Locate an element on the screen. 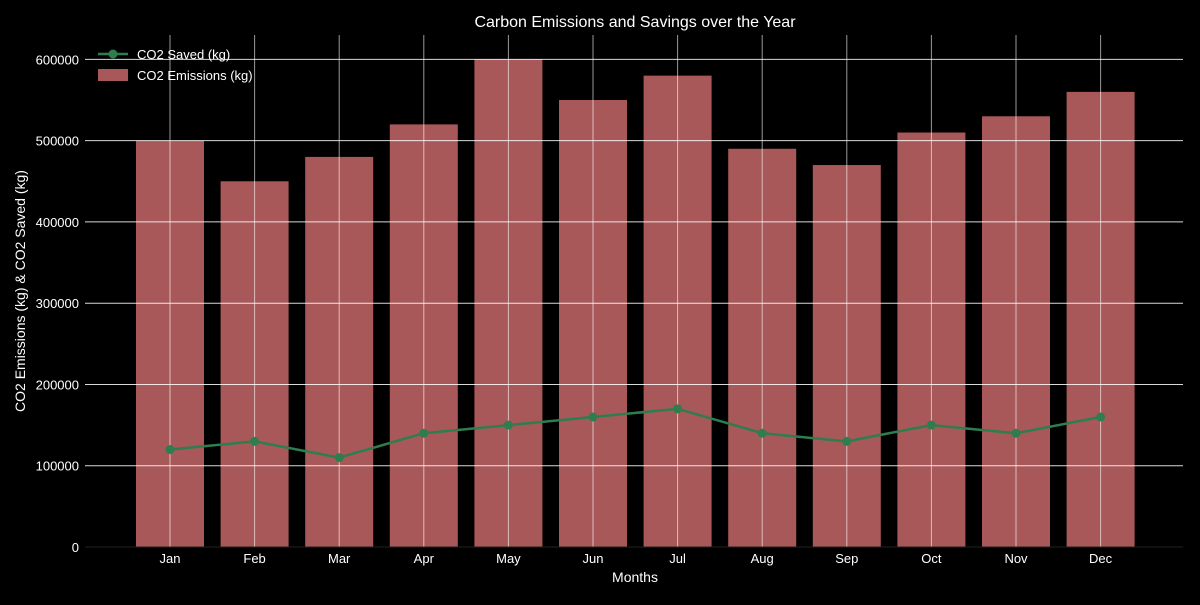  saved-point-nov is located at coordinates (1016, 433).